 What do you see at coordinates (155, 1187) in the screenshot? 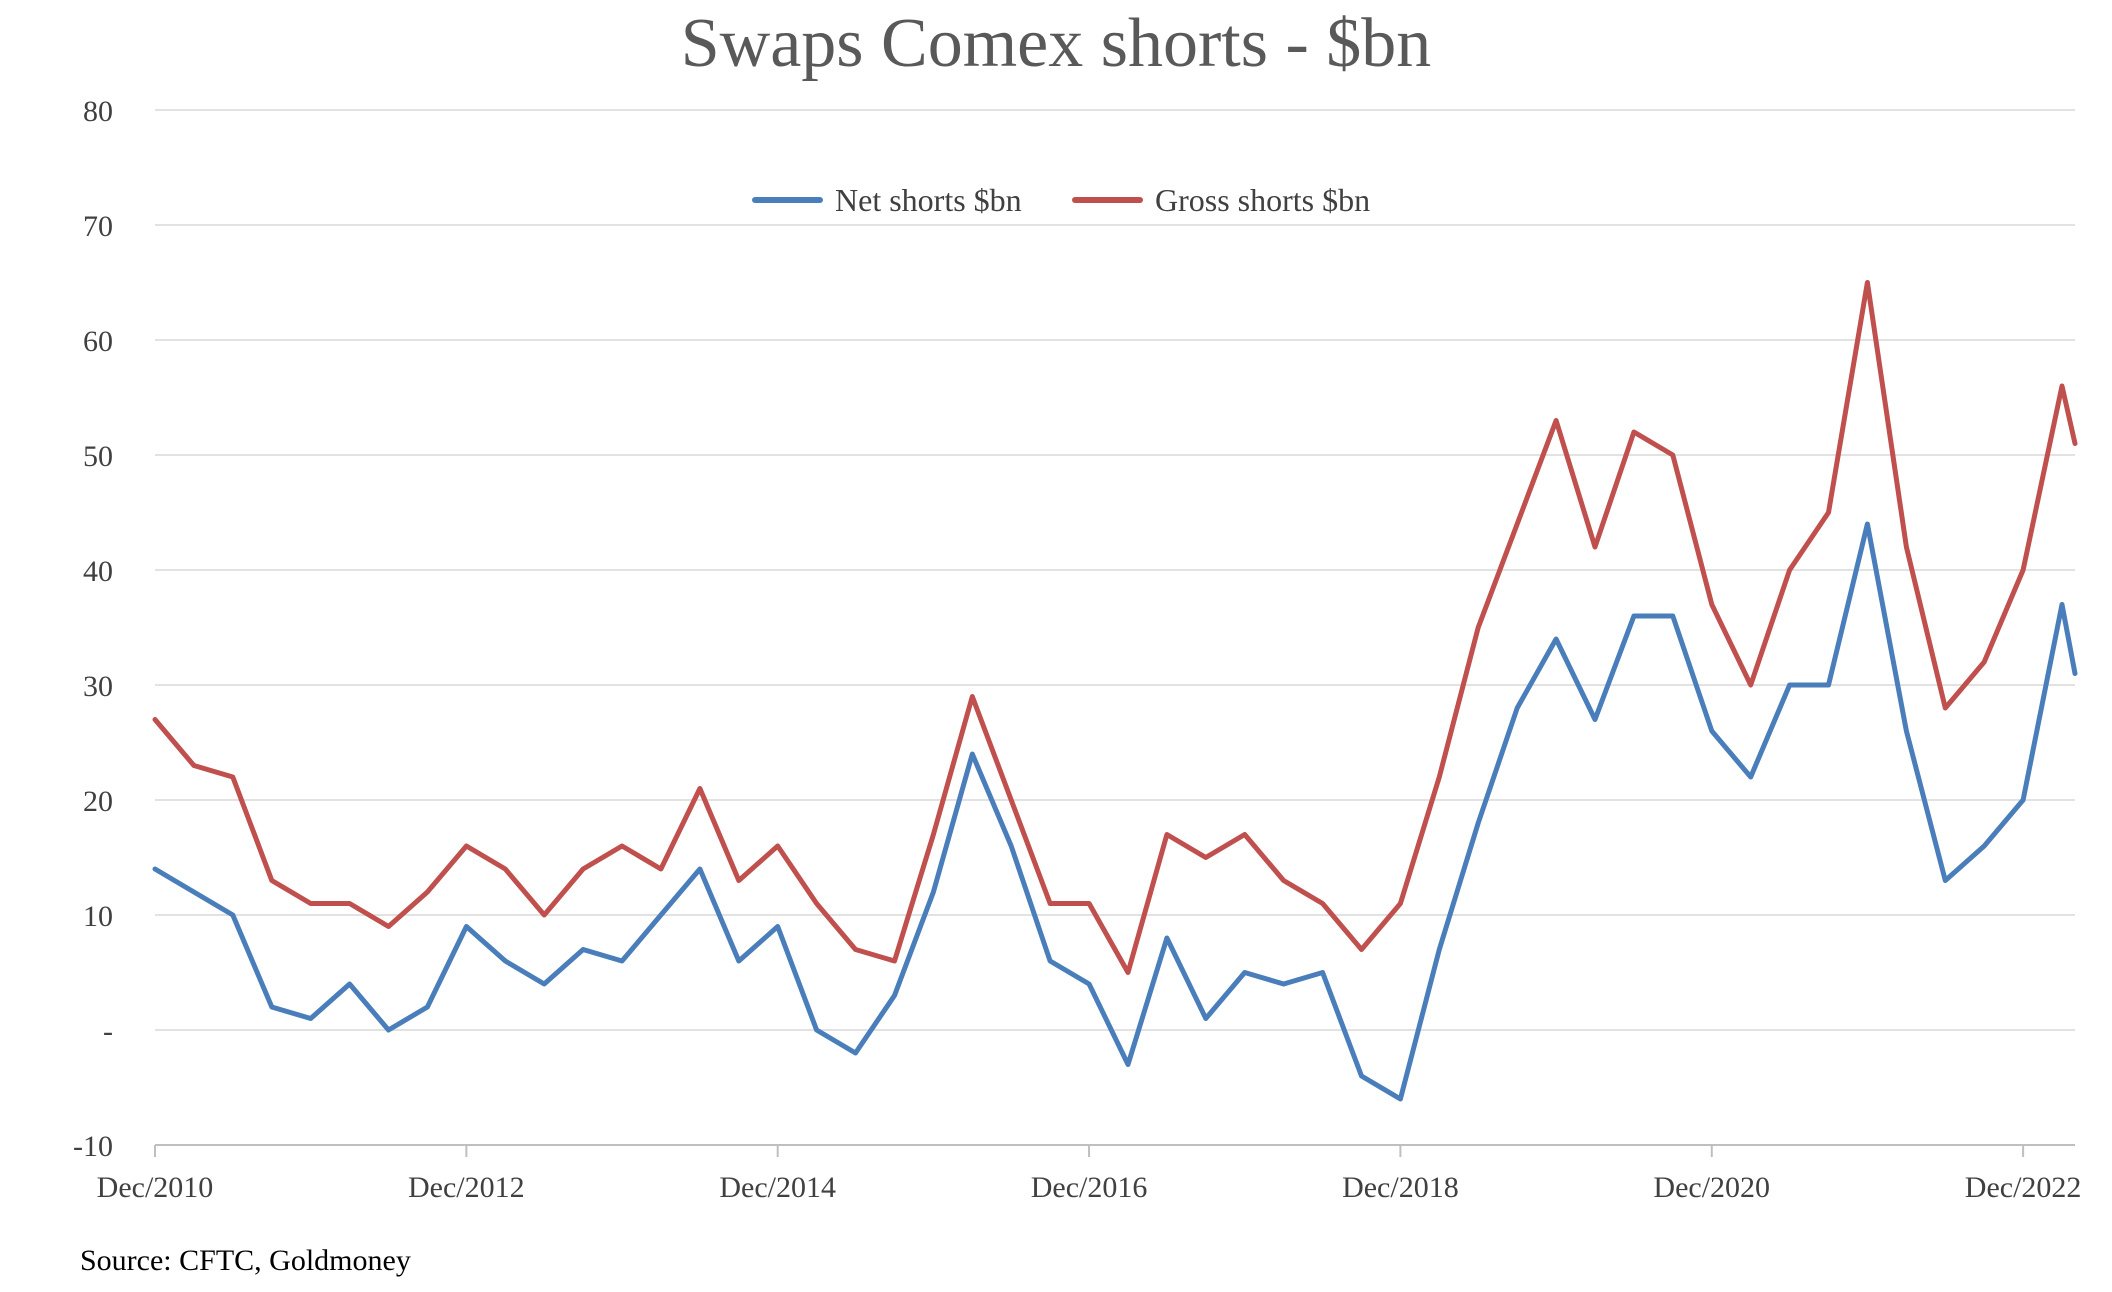
I see `x-tick-label: Dec/2010` at bounding box center [155, 1187].